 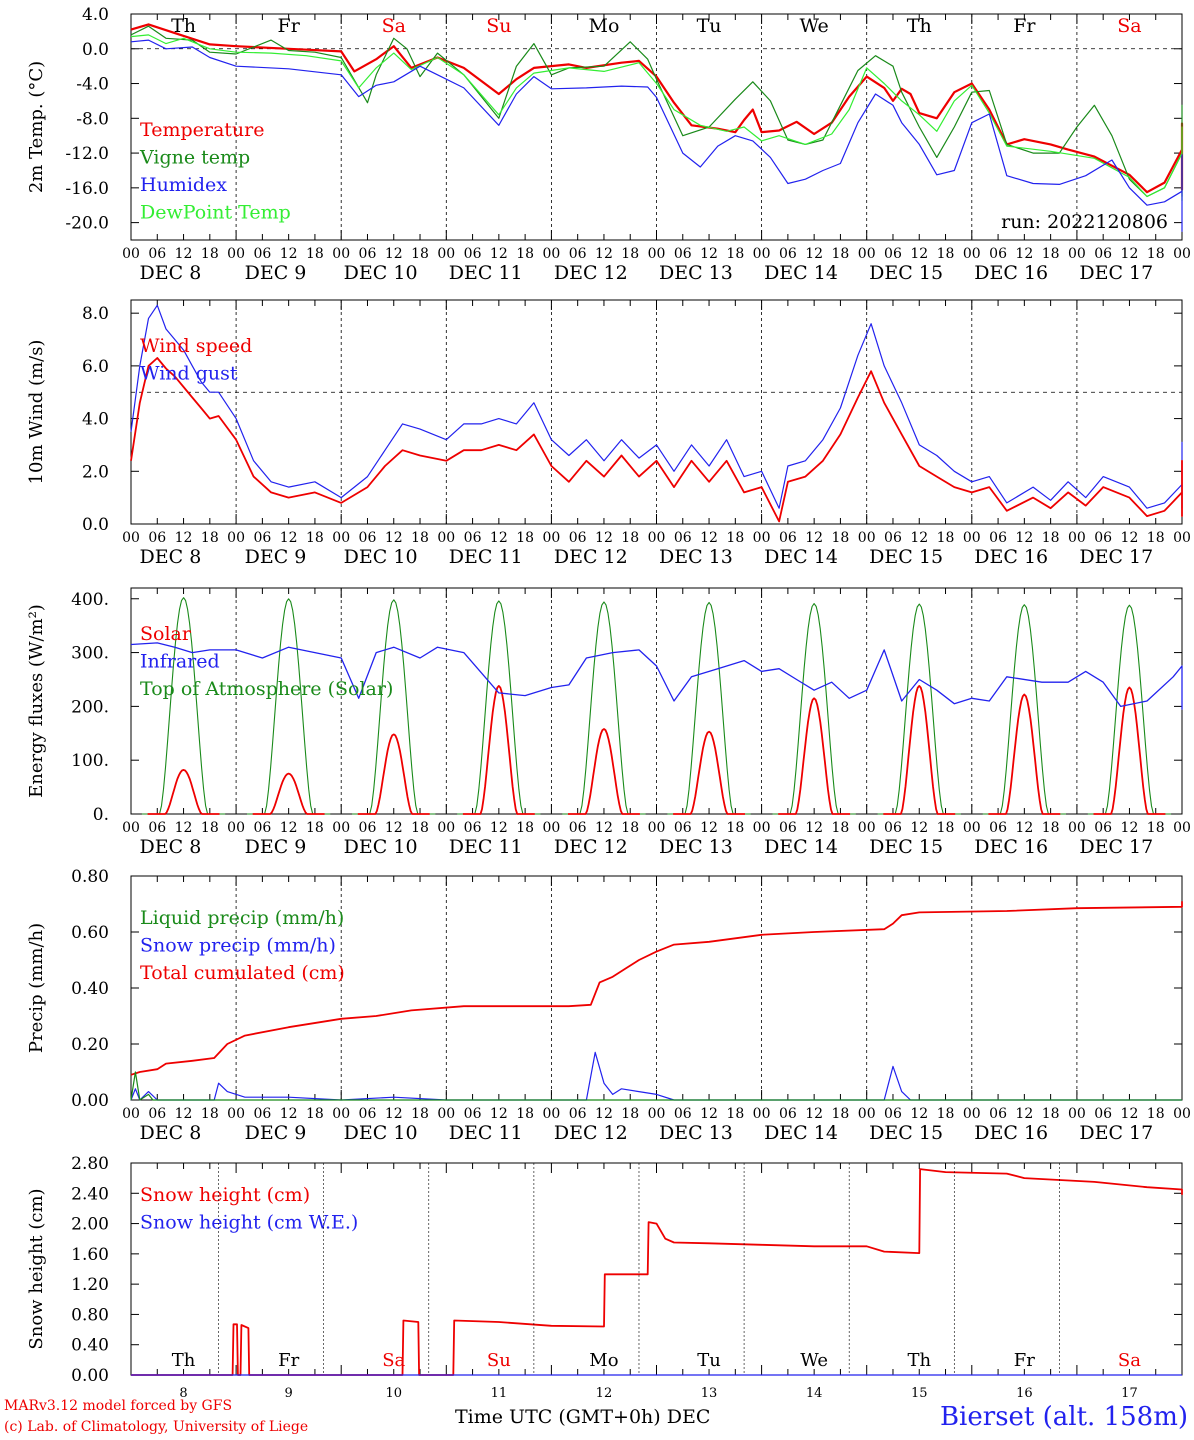 I want to click on date-label: DEC 11, so click(x=486, y=273).